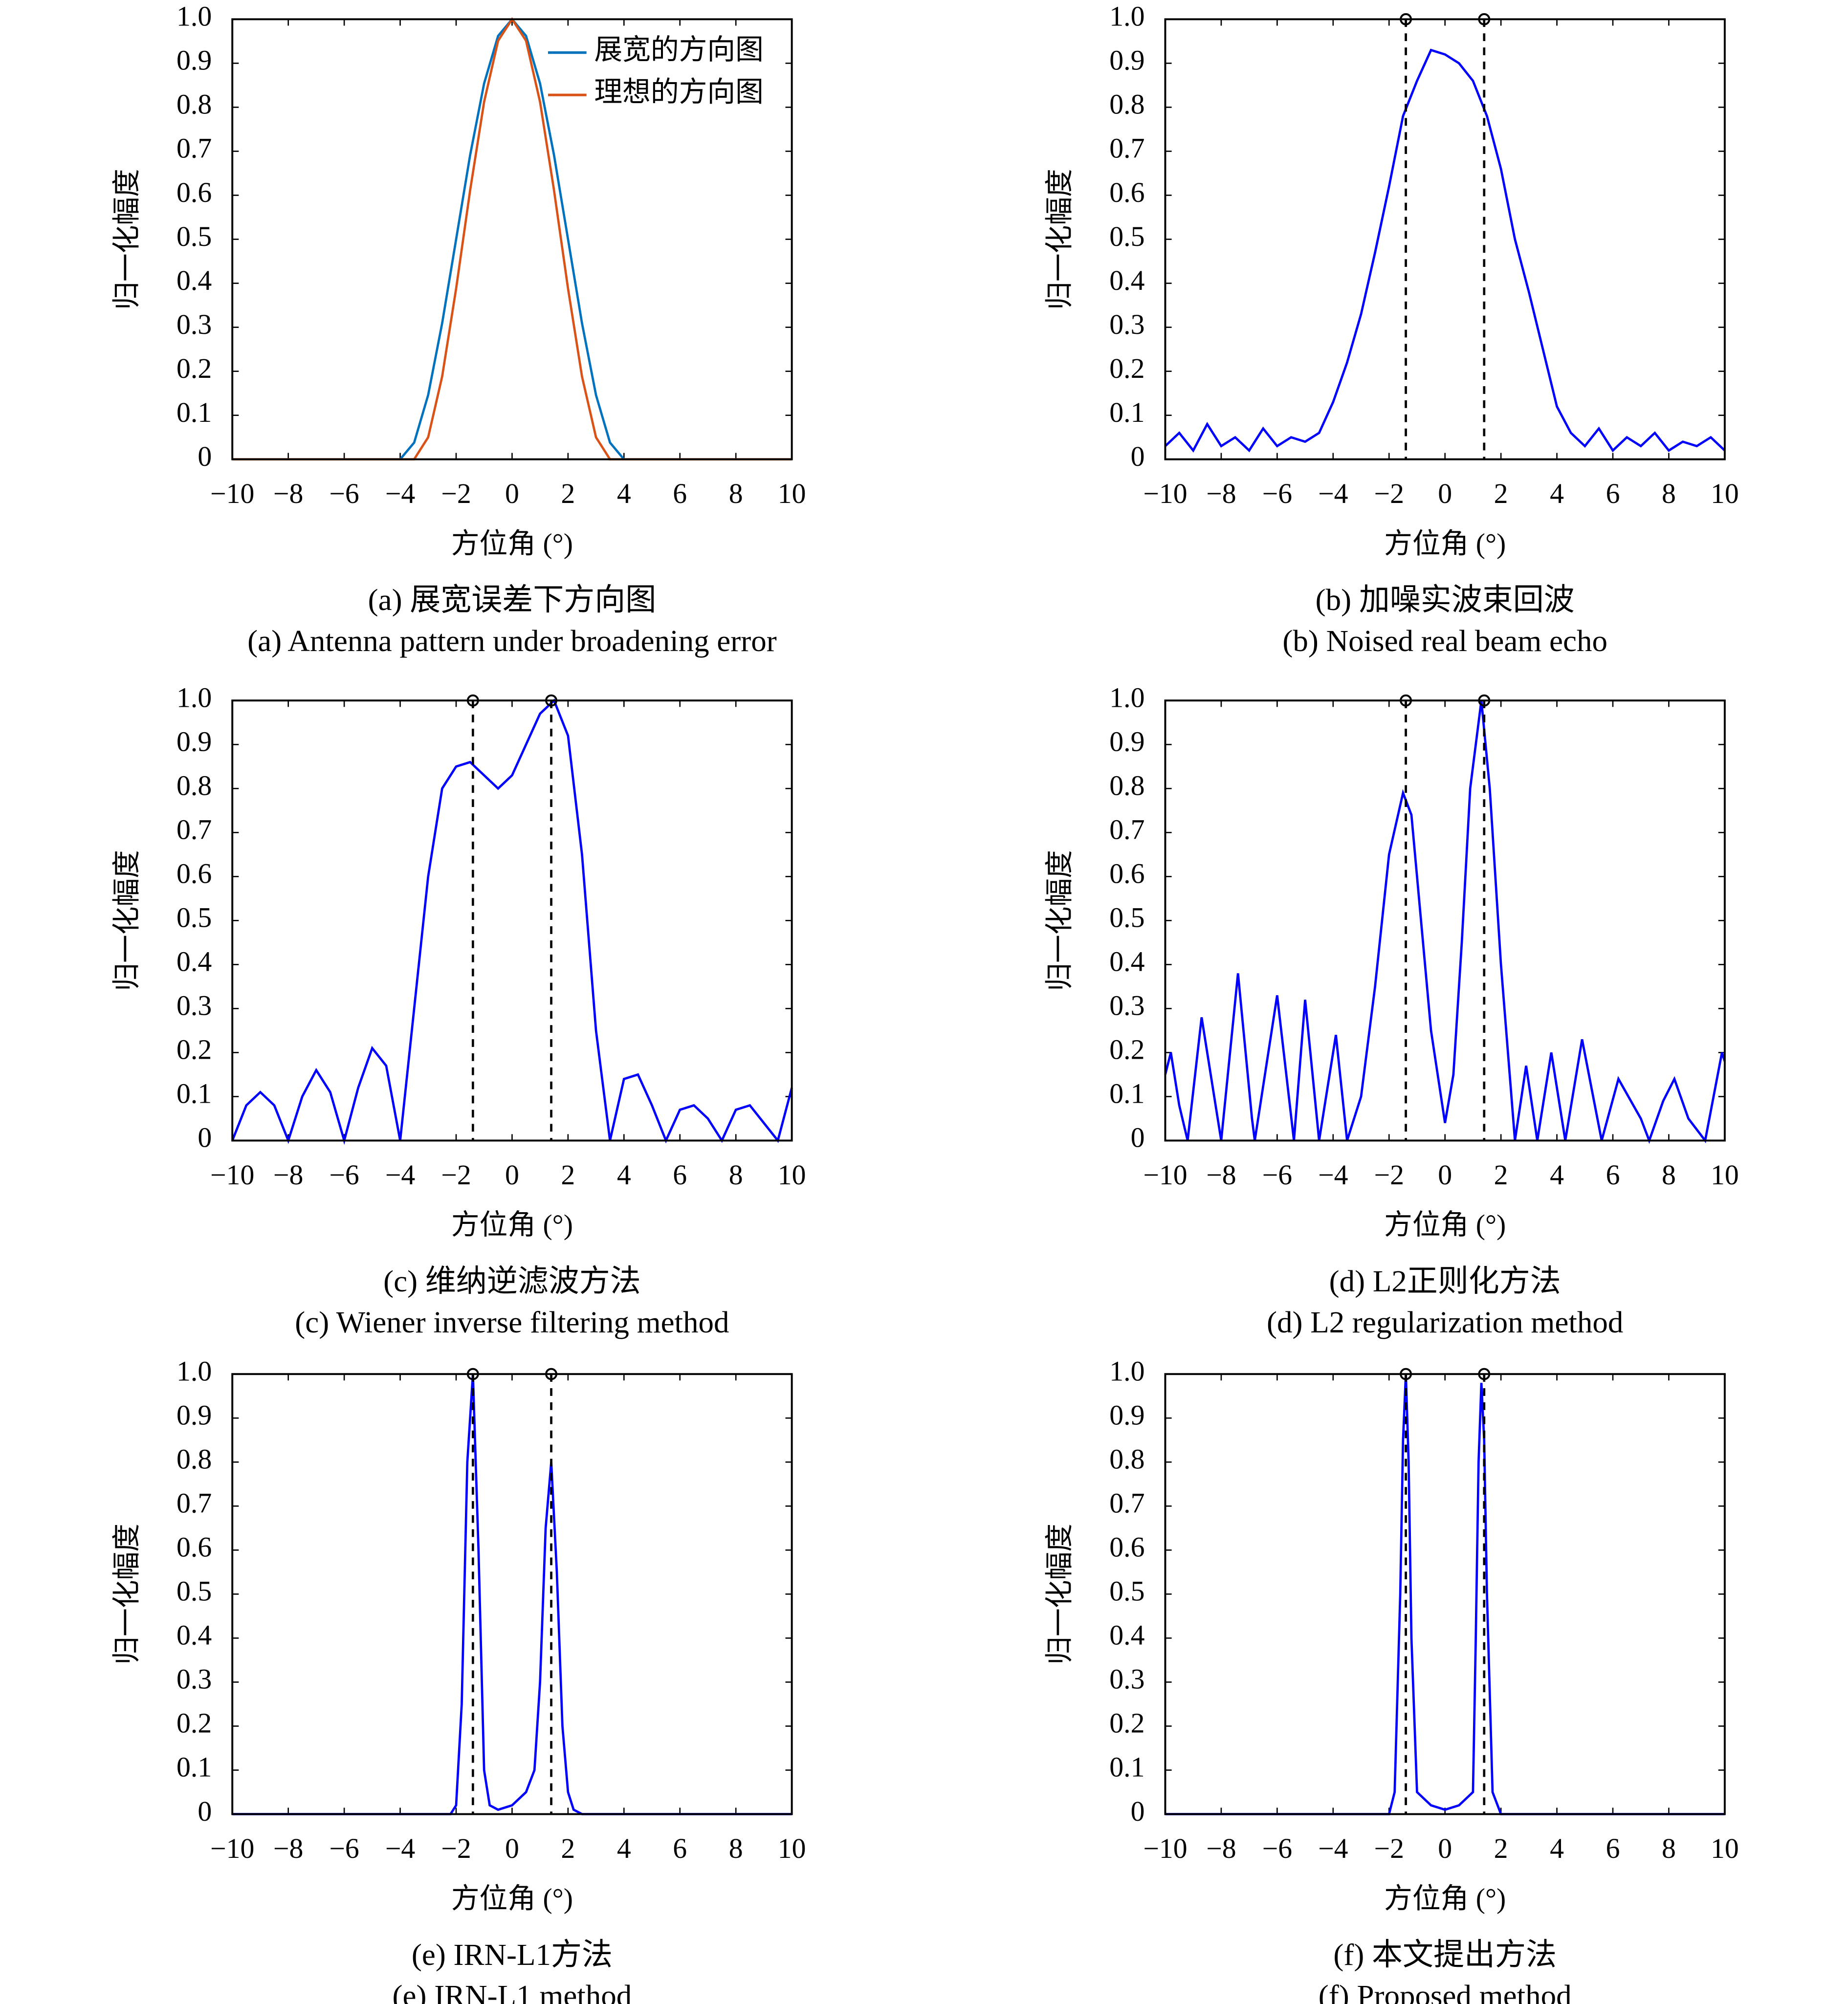 This screenshot has height=2004, width=1848. Describe the element at coordinates (512, 1991) in the screenshot. I see `caption-en: (e) IRN-L1 method` at that location.